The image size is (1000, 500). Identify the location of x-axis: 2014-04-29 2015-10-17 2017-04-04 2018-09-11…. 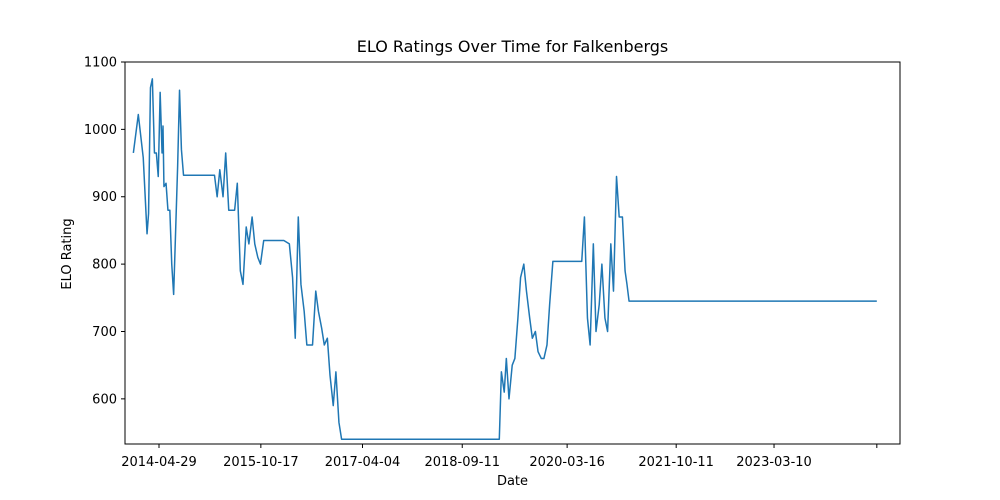
(499, 457).